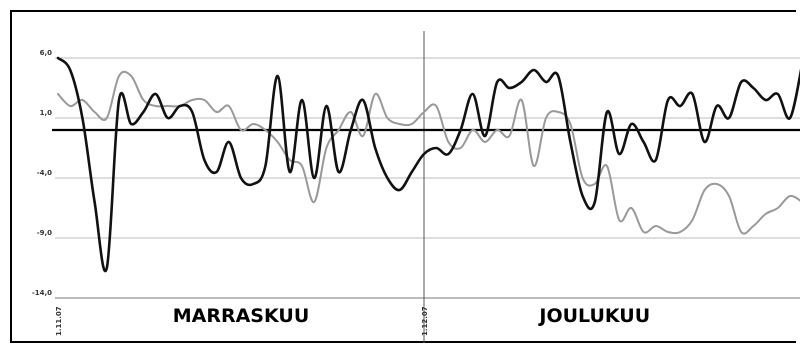 Image resolution: width=800 pixels, height=349 pixels. I want to click on y-tick-label: -4,0, so click(44, 173).